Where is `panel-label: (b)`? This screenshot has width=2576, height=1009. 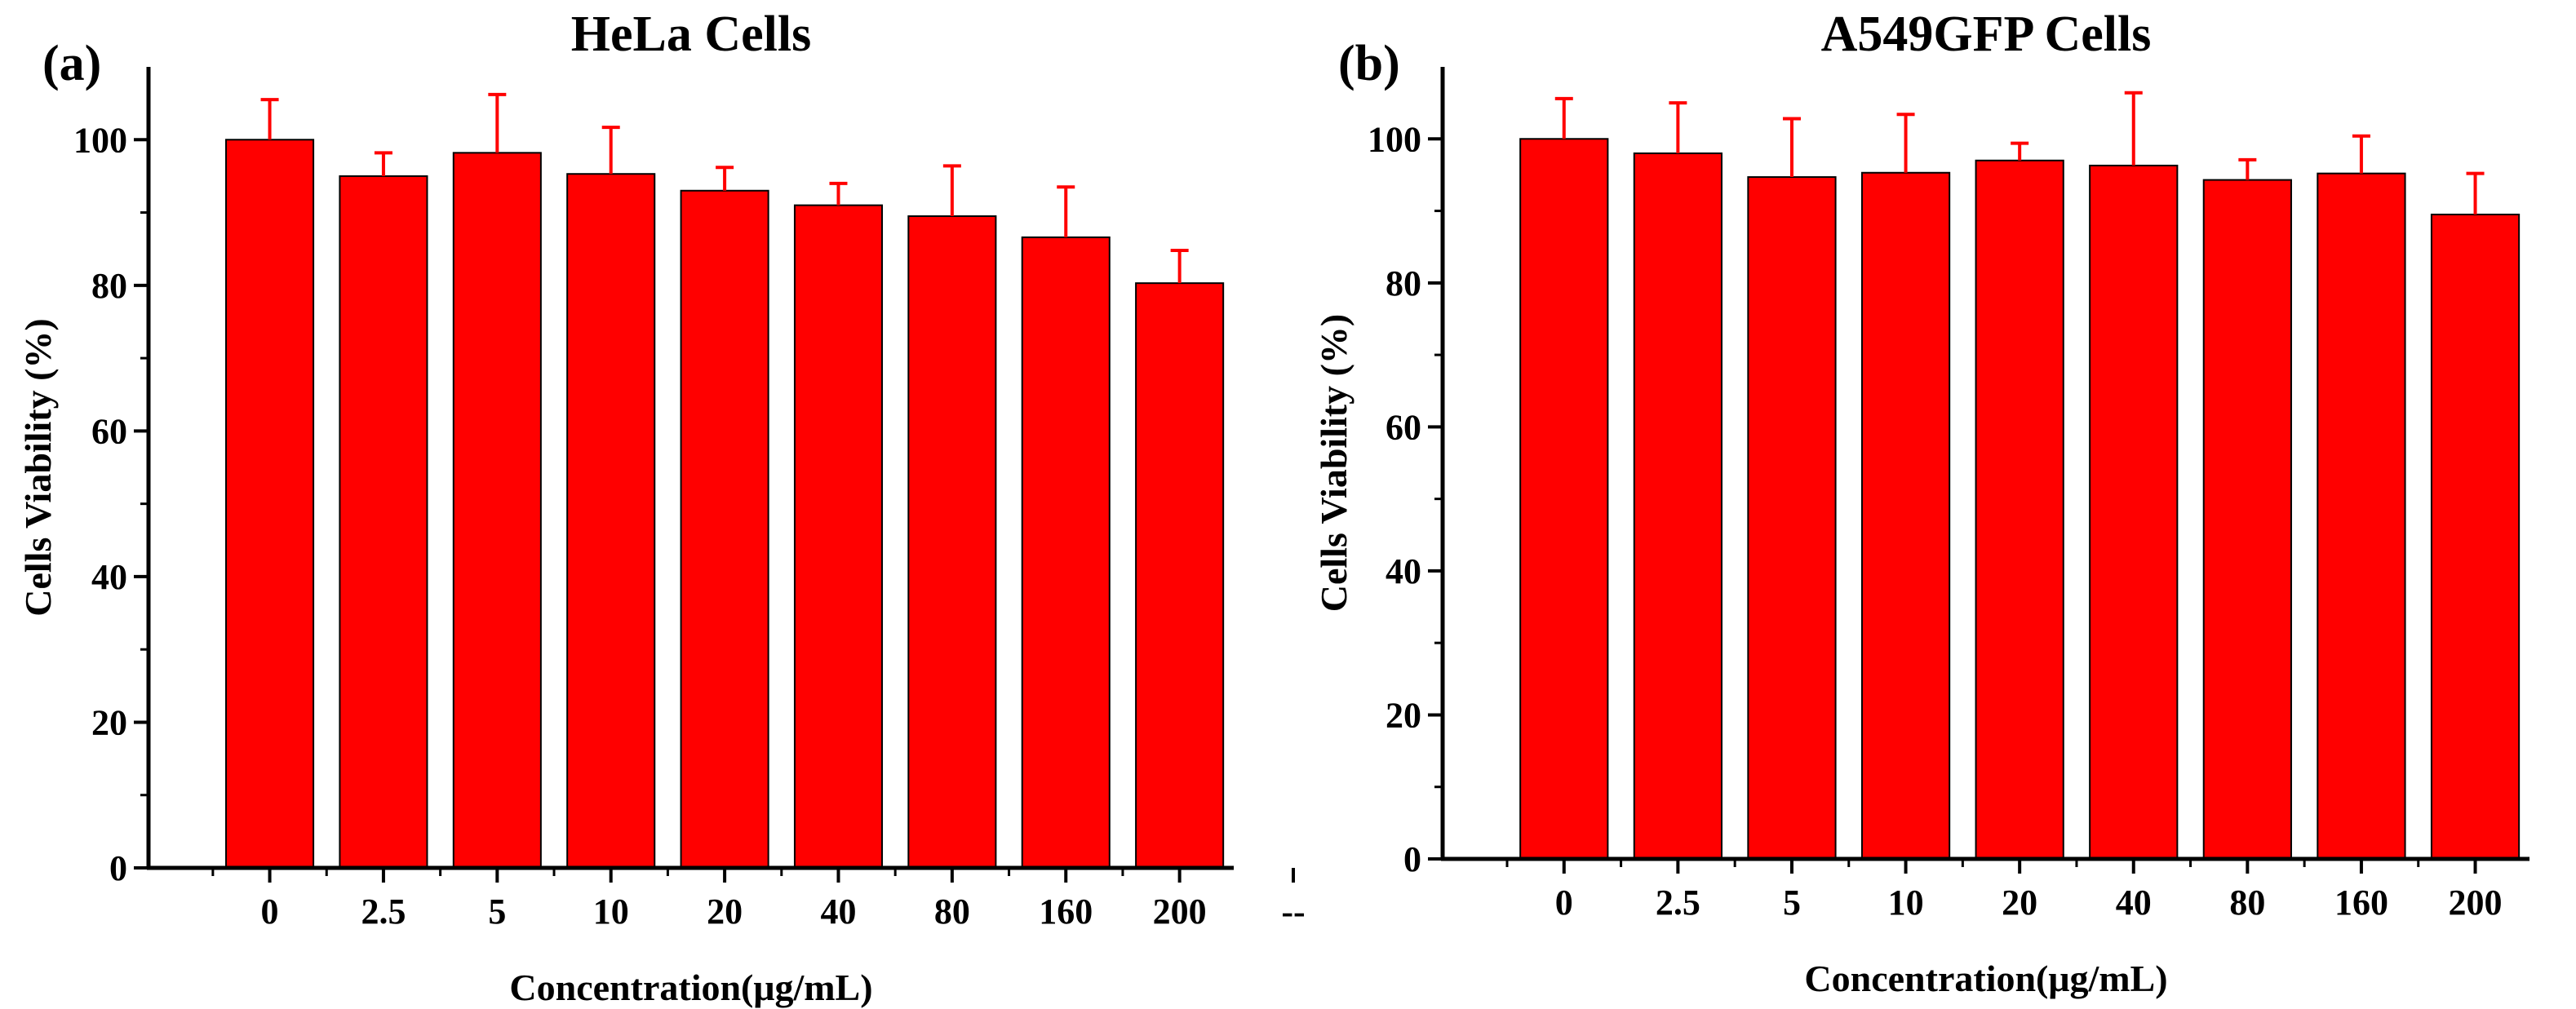 panel-label: (b) is located at coordinates (1369, 64).